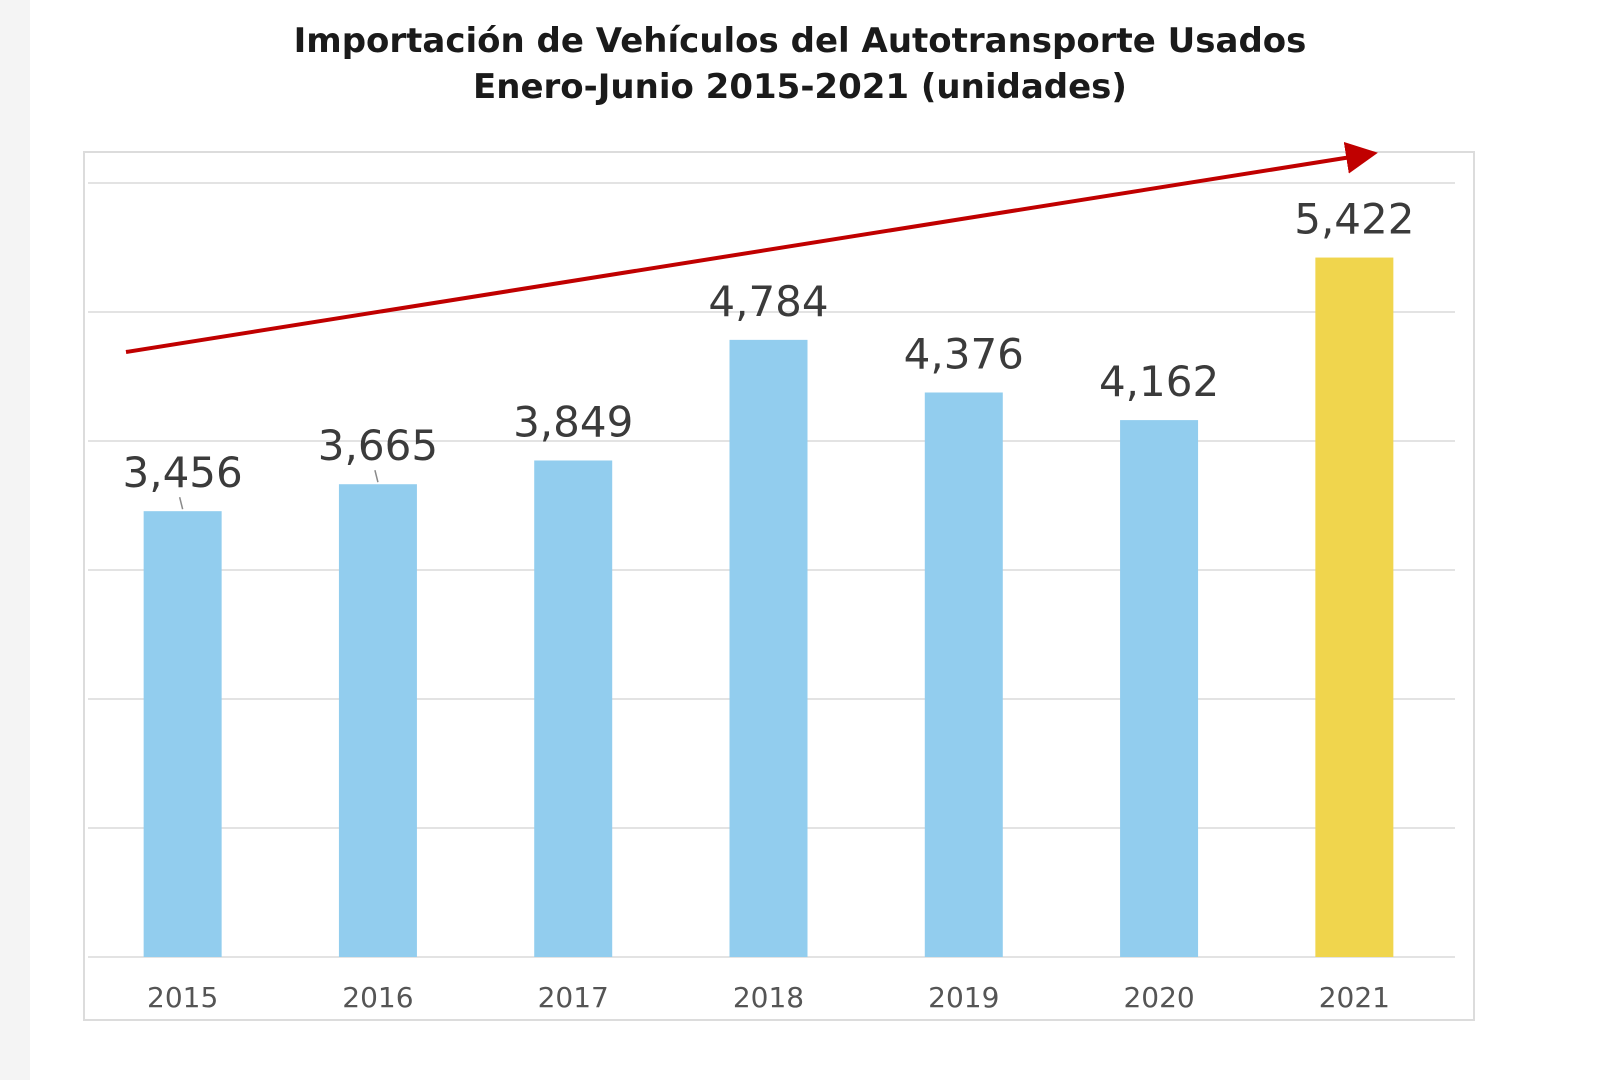 The height and width of the screenshot is (1080, 1620). What do you see at coordinates (573, 421) in the screenshot?
I see `data-label-2017: 3,849` at bounding box center [573, 421].